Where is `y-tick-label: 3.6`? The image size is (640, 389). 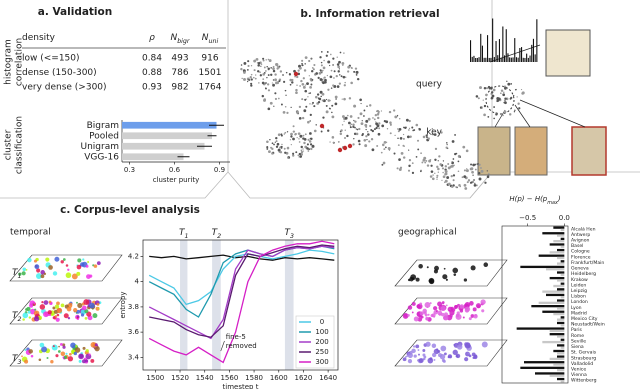 y-tick-label: 3.6 is located at coordinates (134, 332).